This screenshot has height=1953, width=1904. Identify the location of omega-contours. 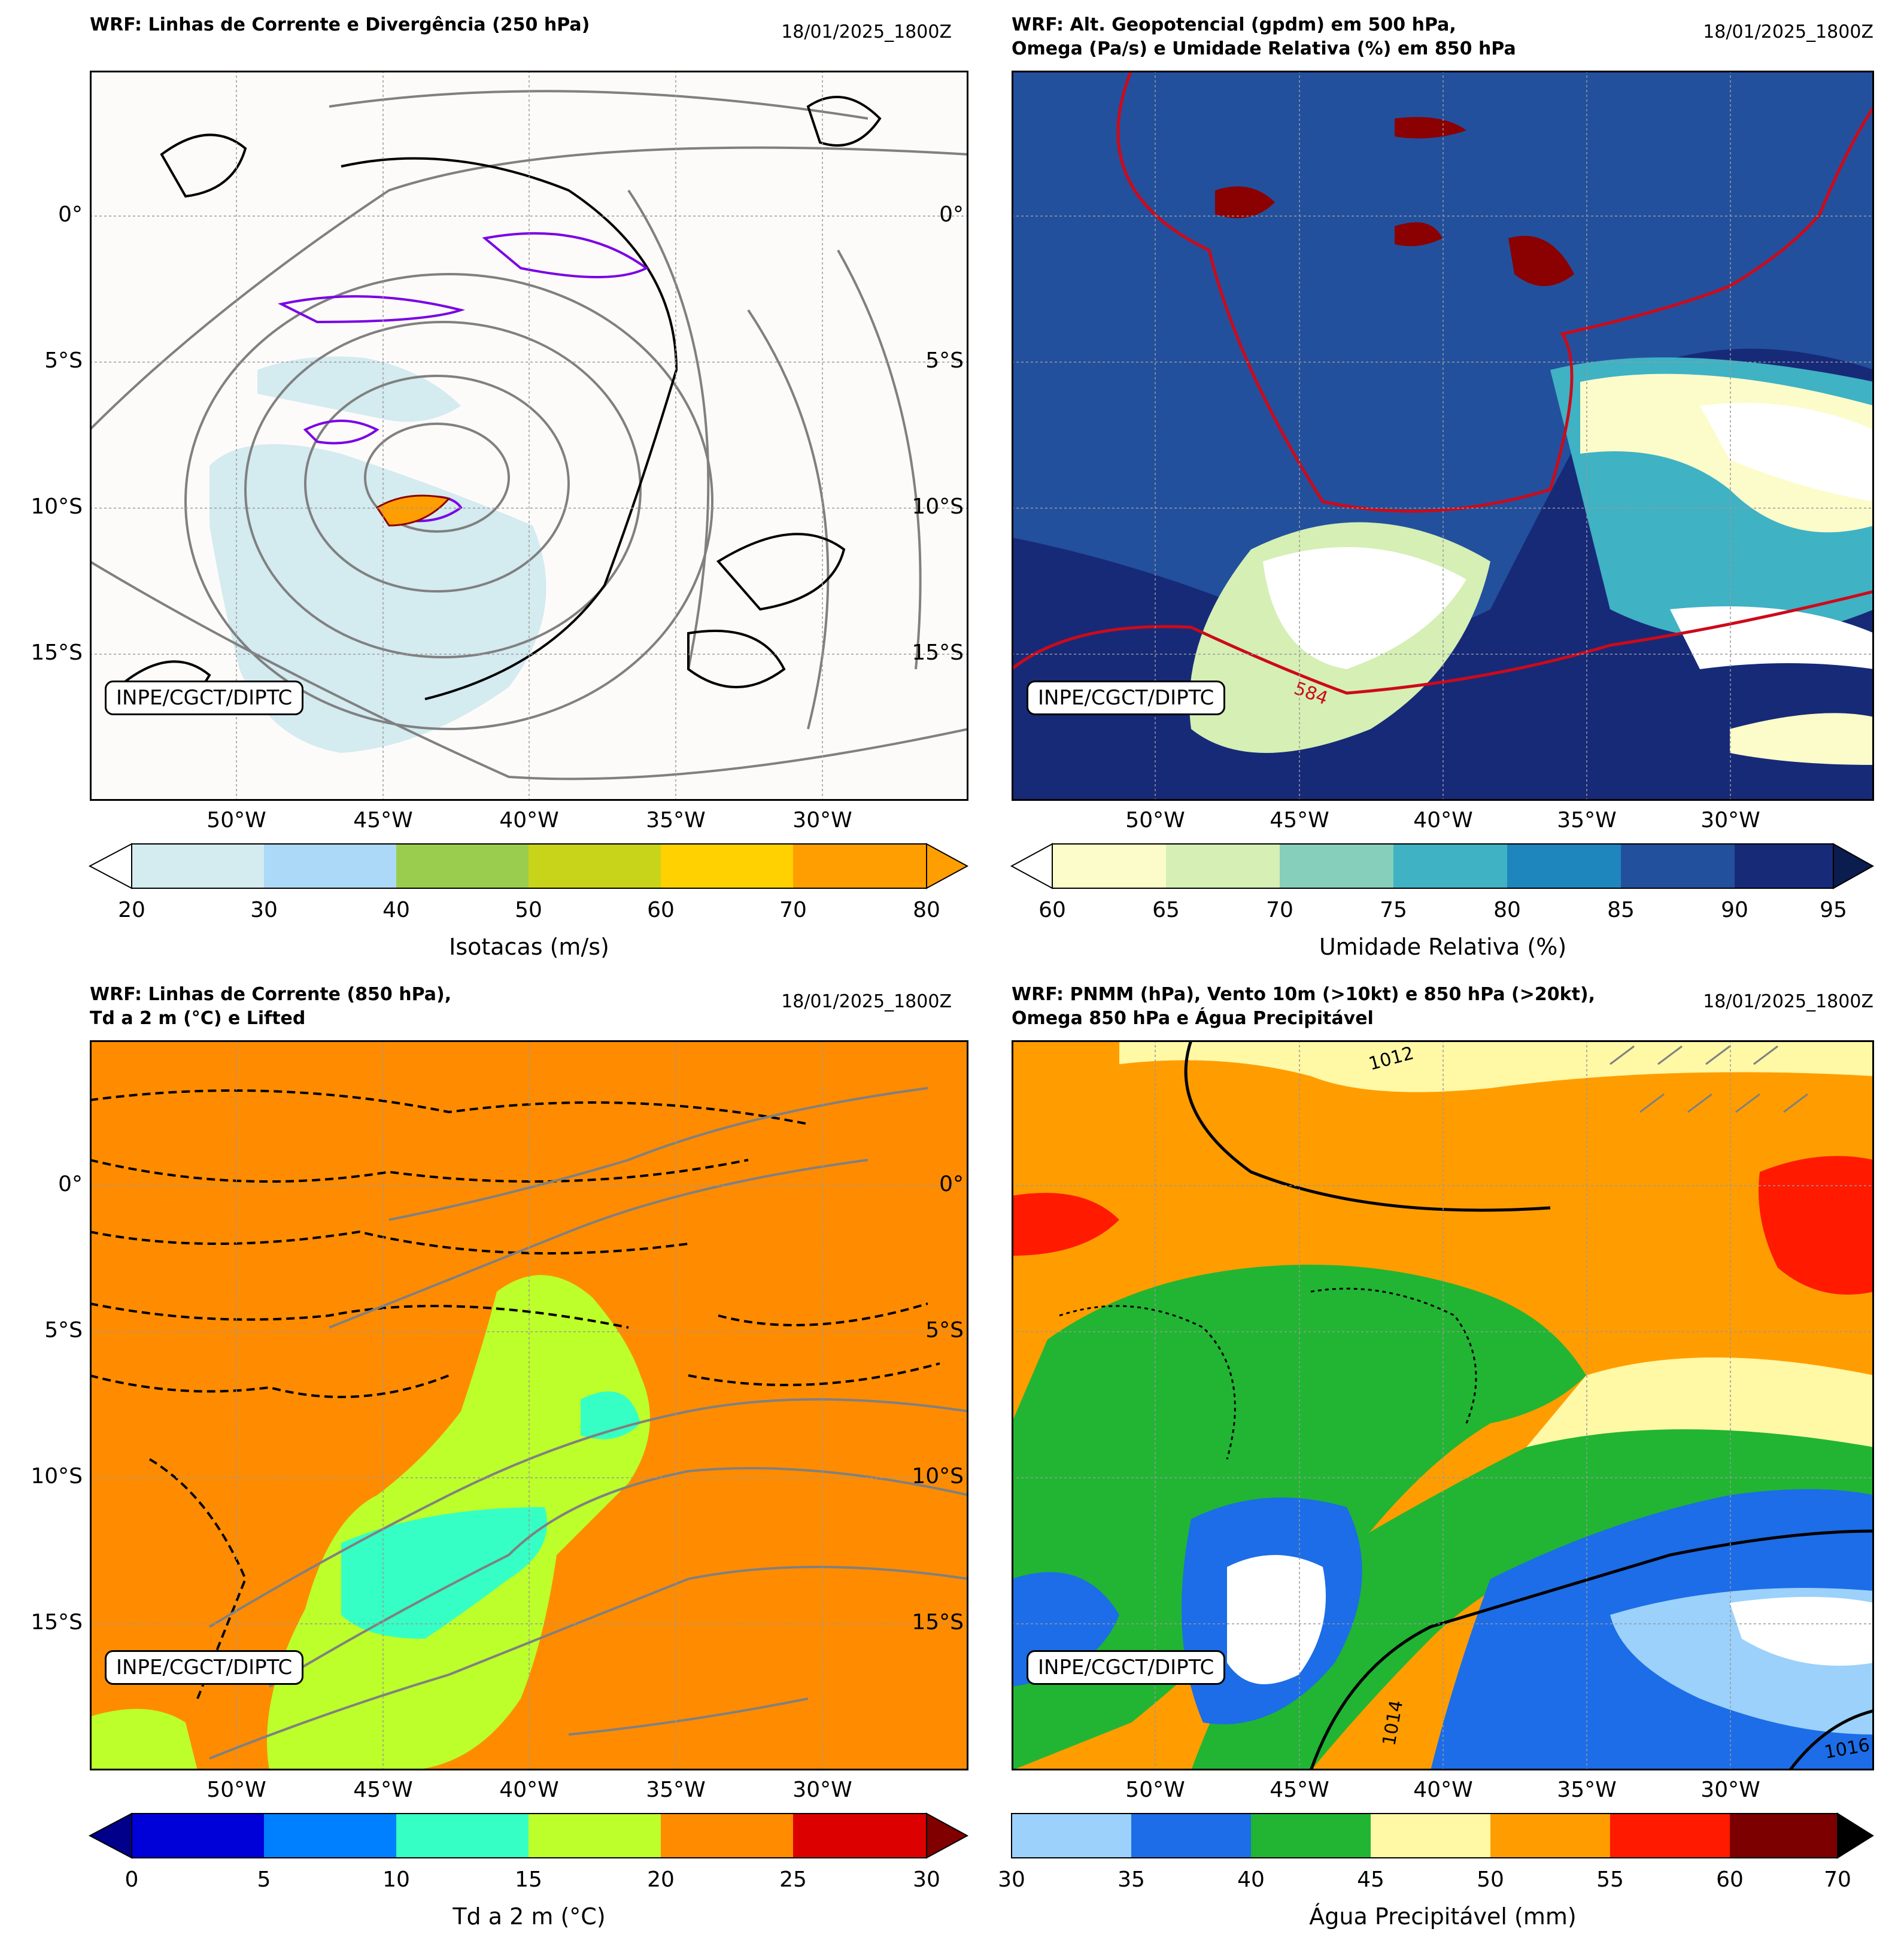
(1268, 1373).